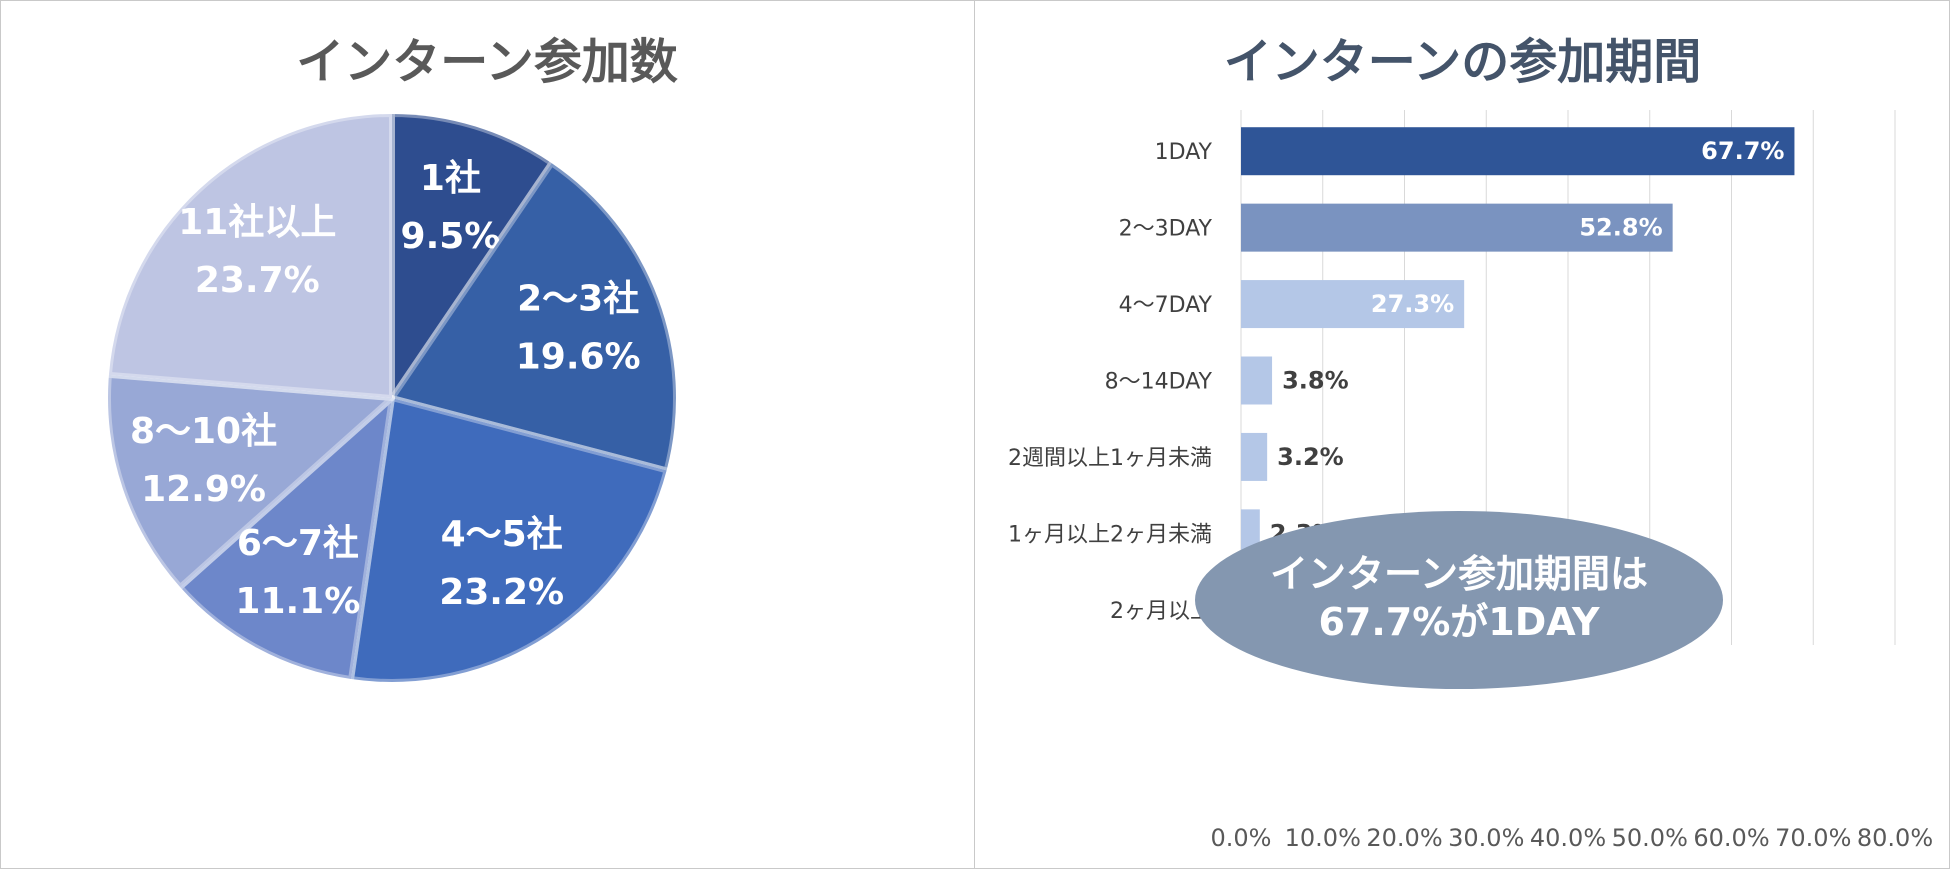 The image size is (1950, 869). I want to click on pie-value-label: 12.9%, so click(203, 489).